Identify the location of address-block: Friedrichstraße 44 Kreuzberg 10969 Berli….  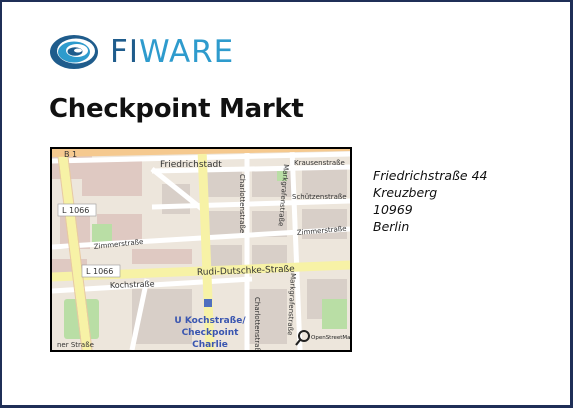
(430, 201).